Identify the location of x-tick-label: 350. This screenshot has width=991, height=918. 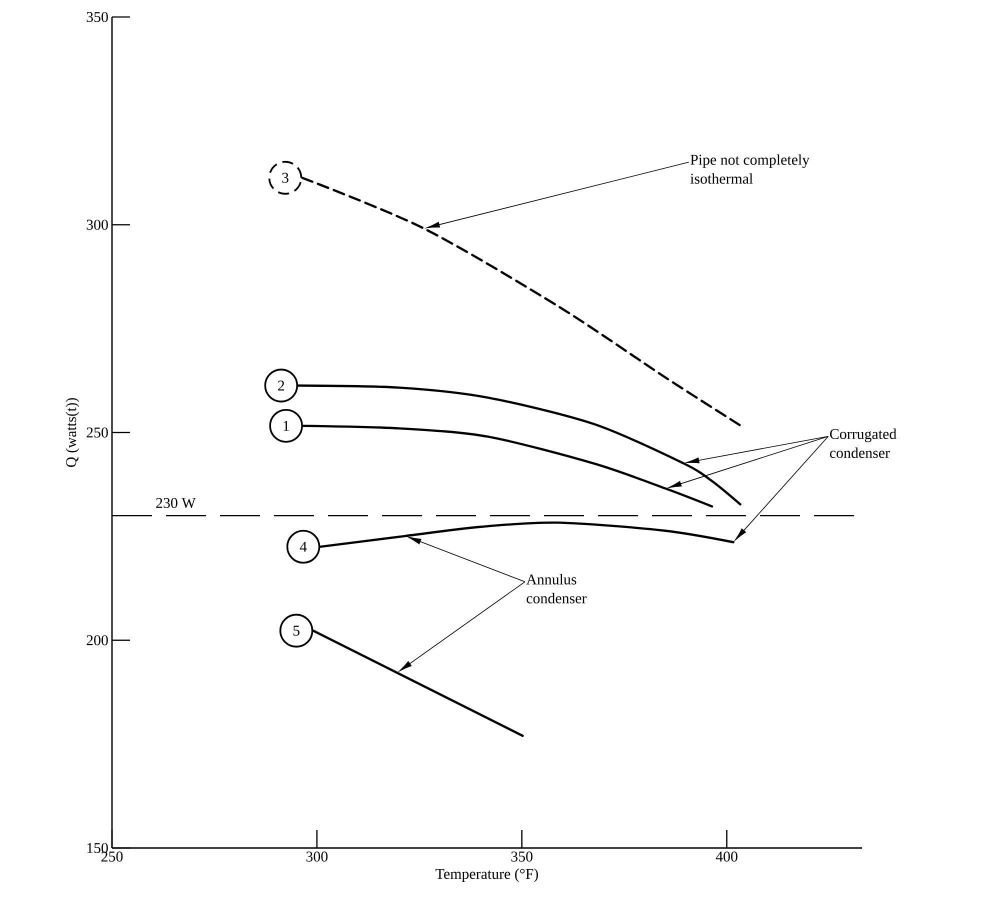
(521, 857).